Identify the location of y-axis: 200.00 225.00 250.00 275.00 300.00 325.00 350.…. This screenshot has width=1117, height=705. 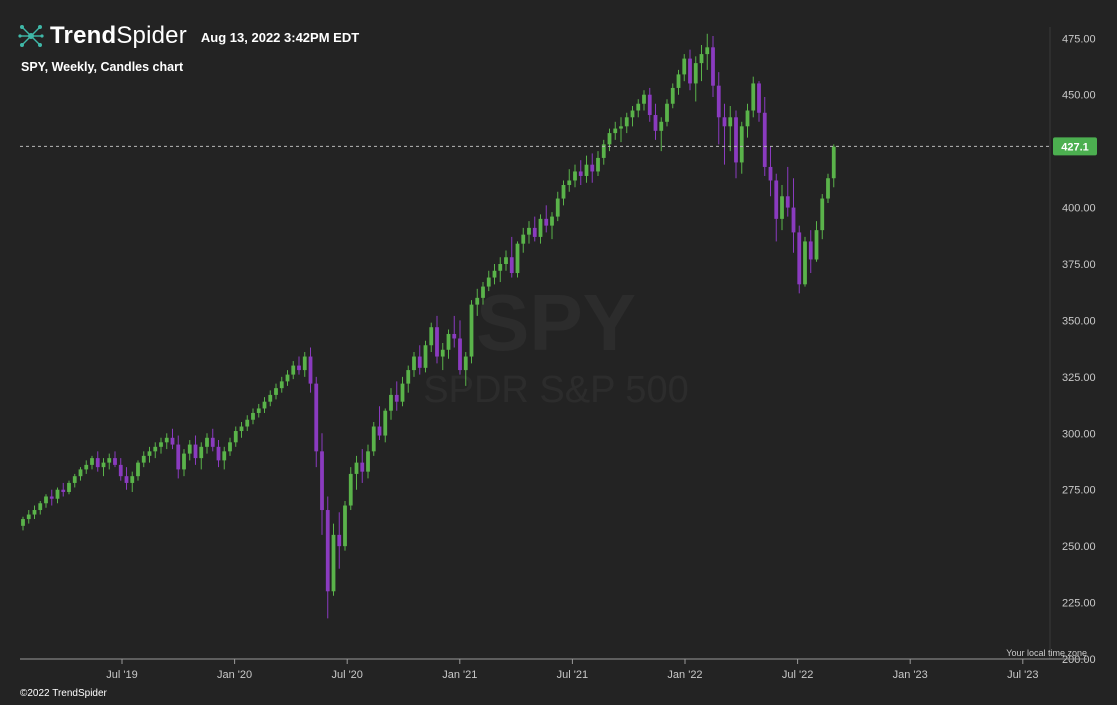
(1072, 346).